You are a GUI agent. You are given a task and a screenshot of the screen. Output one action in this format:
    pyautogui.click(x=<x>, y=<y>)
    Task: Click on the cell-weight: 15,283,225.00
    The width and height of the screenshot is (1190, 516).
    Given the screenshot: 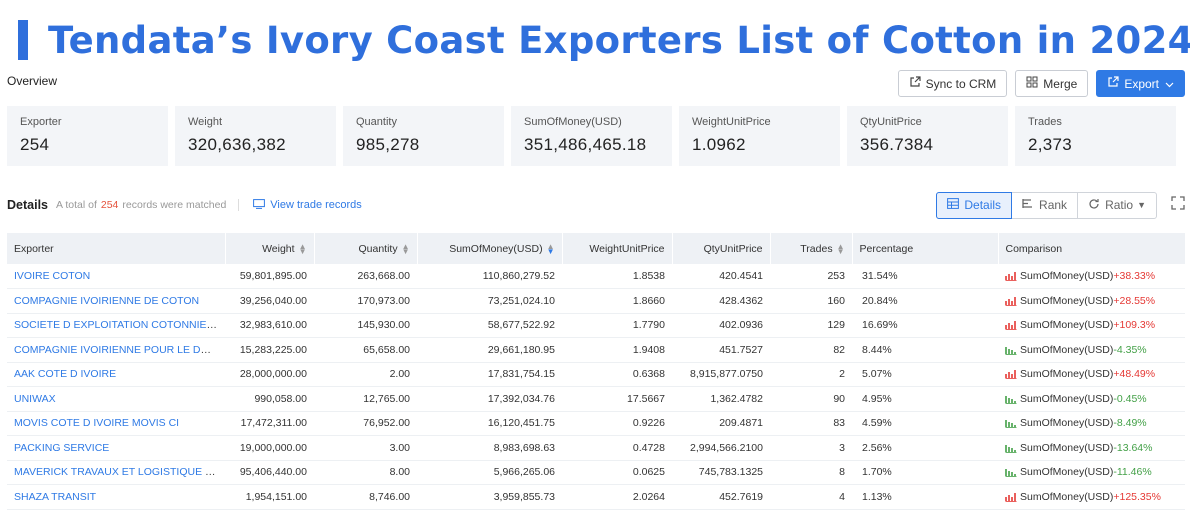 What is the action you would take?
    pyautogui.click(x=269, y=350)
    